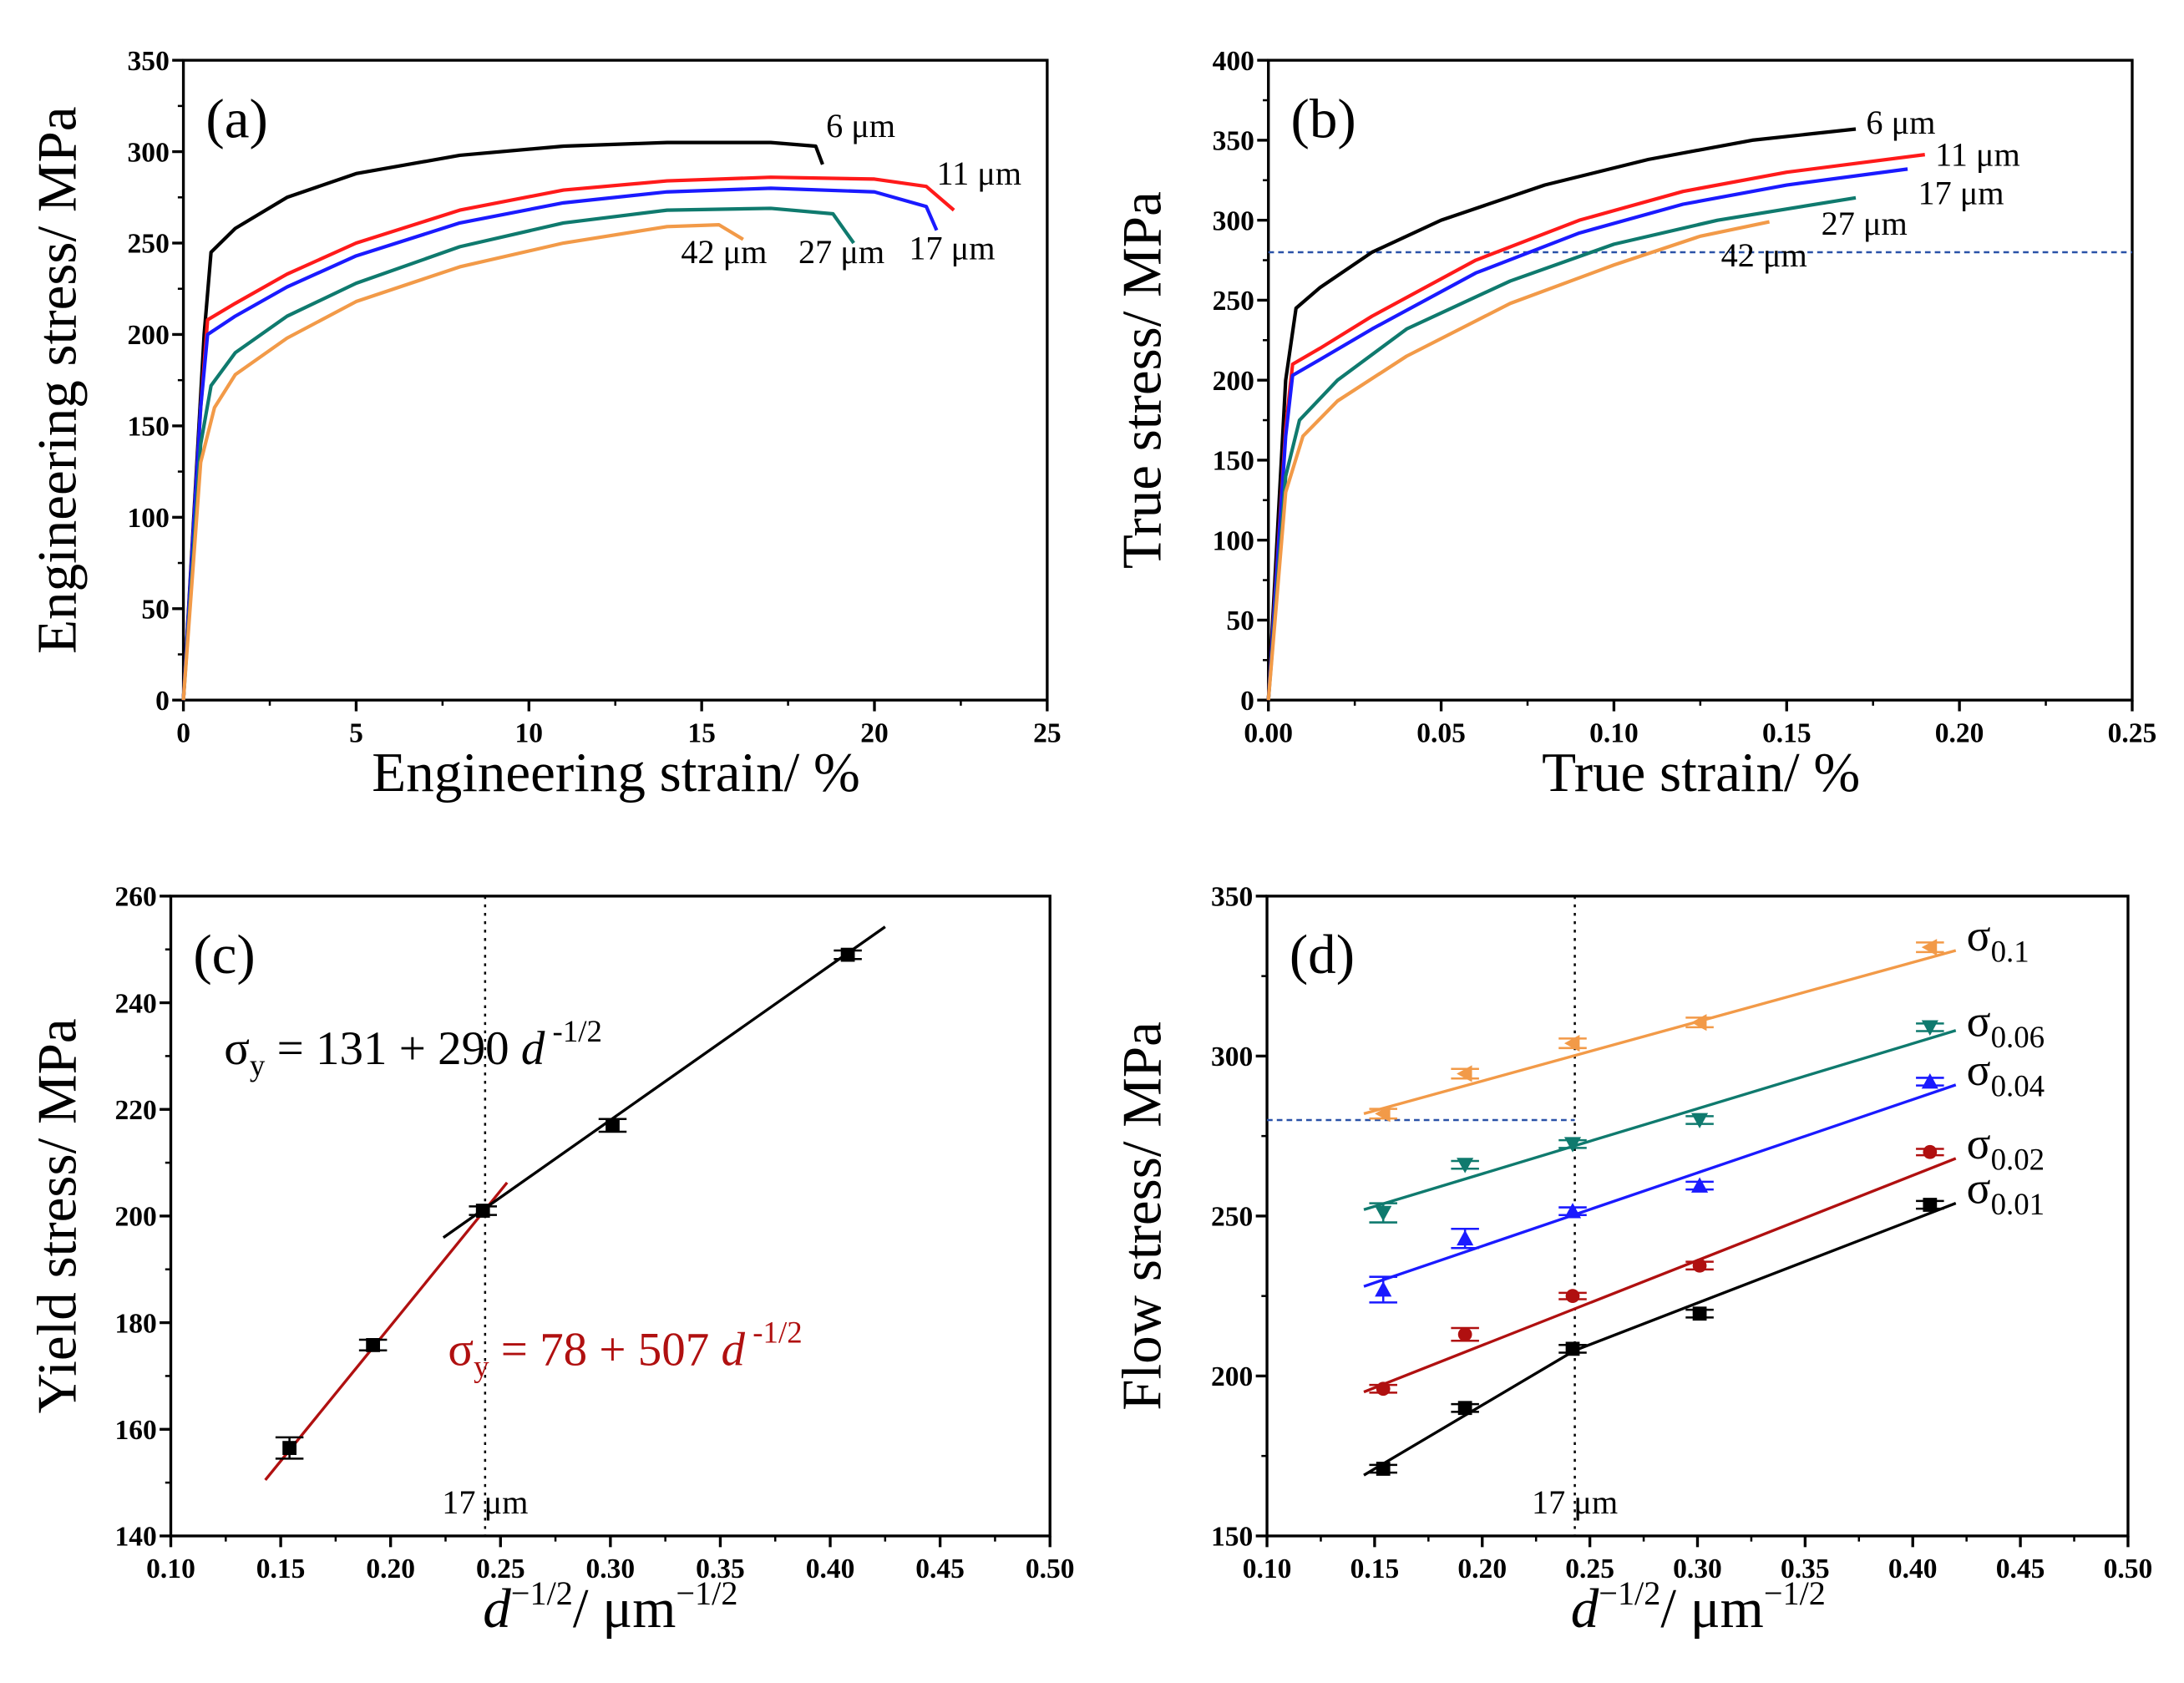  Describe the element at coordinates (135, 897) in the screenshot. I see `y-tick-label: 260` at that location.